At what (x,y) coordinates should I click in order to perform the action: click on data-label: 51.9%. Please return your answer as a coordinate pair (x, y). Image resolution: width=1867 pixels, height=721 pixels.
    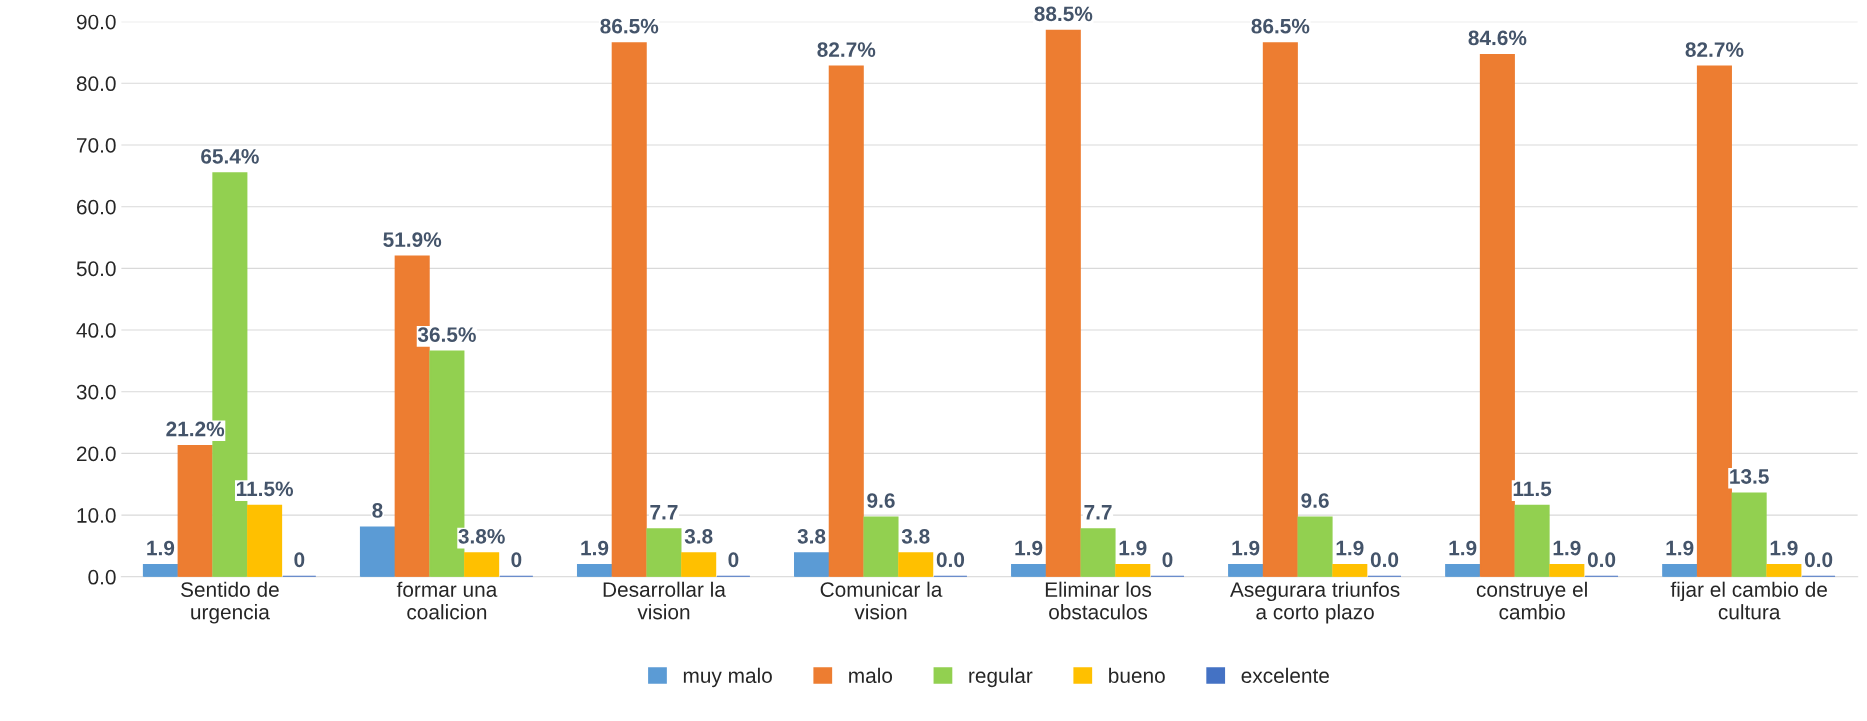
    Looking at the image, I should click on (412, 239).